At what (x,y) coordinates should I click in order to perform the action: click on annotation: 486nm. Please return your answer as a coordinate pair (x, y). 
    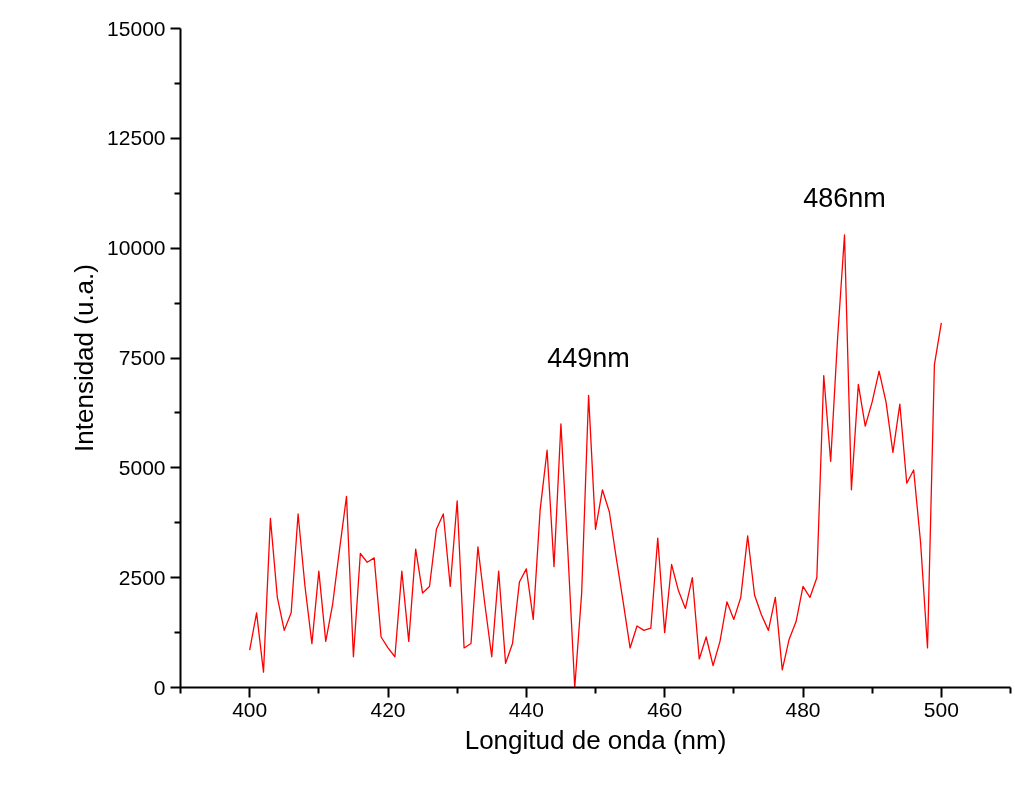
    Looking at the image, I should click on (844, 197).